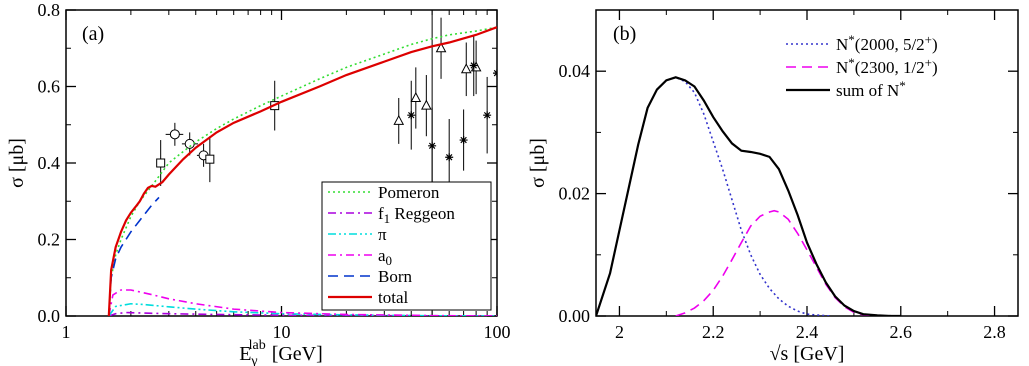 The width and height of the screenshot is (1029, 366). I want to click on y-tick-label: 0.4, so click(49, 163).